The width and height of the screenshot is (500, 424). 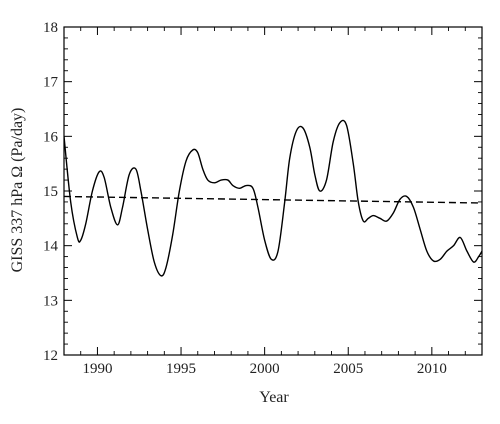 I want to click on x-axis-label: Year, so click(x=274, y=397).